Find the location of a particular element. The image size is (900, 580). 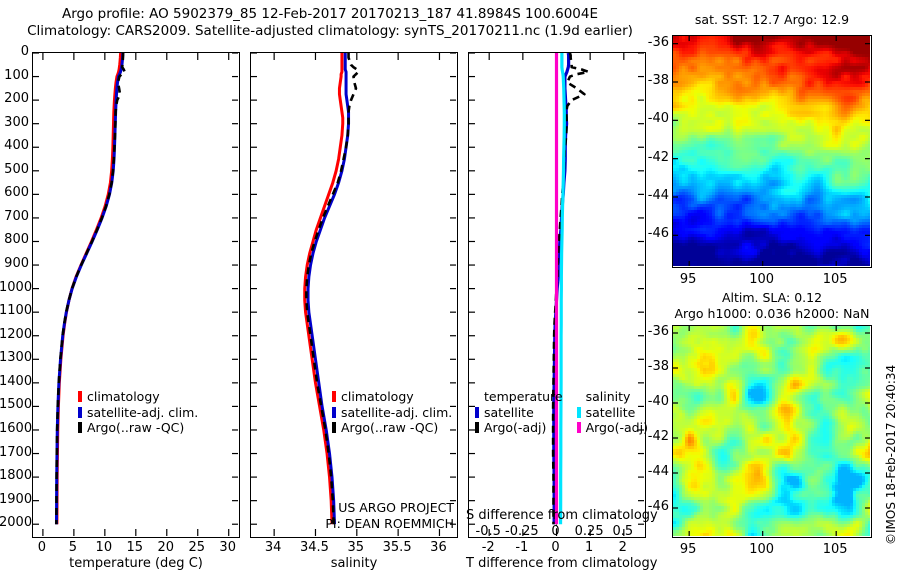

sla-lat-tick-3: -42 is located at coordinates (658, 436).